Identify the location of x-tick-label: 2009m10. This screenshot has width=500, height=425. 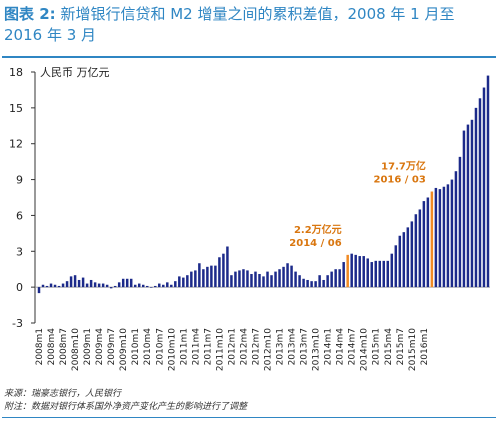
(124, 349).